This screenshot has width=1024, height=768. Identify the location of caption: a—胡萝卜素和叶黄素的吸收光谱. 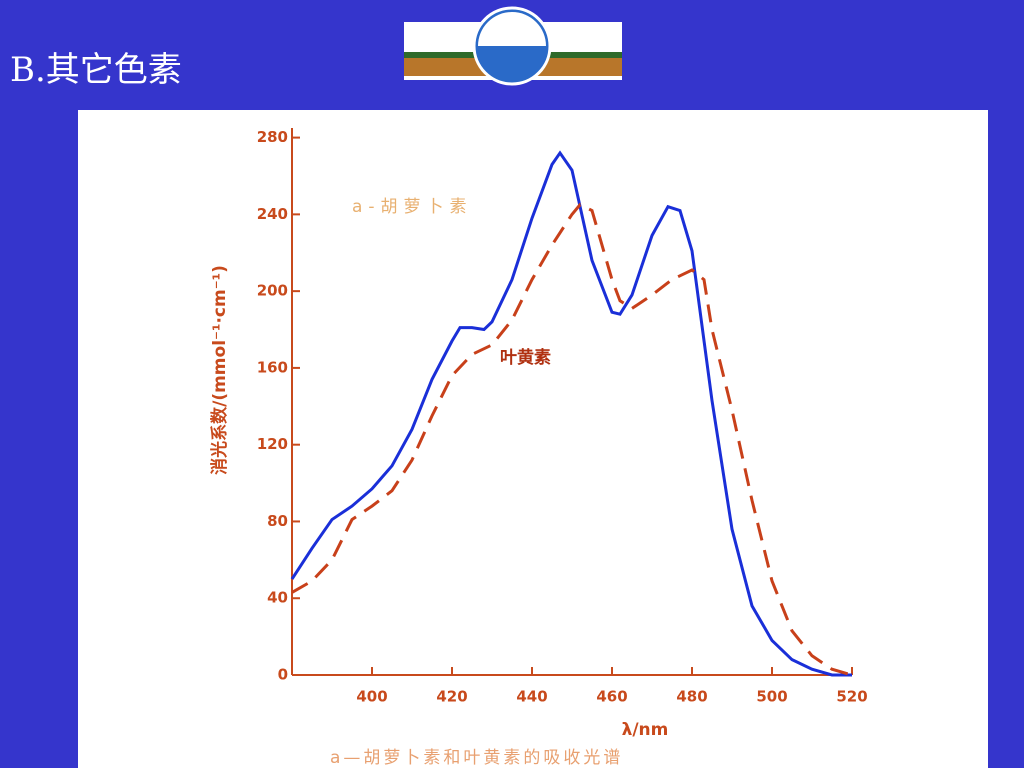
(476, 758).